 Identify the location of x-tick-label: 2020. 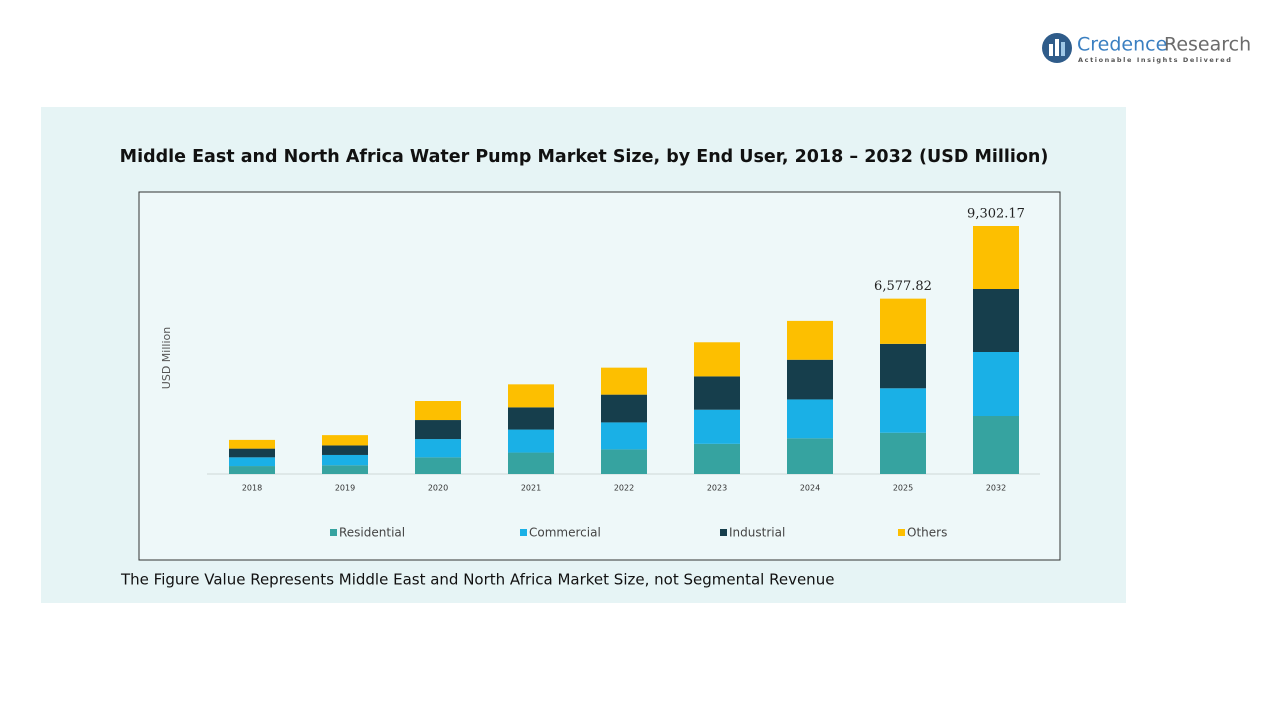
(438, 488).